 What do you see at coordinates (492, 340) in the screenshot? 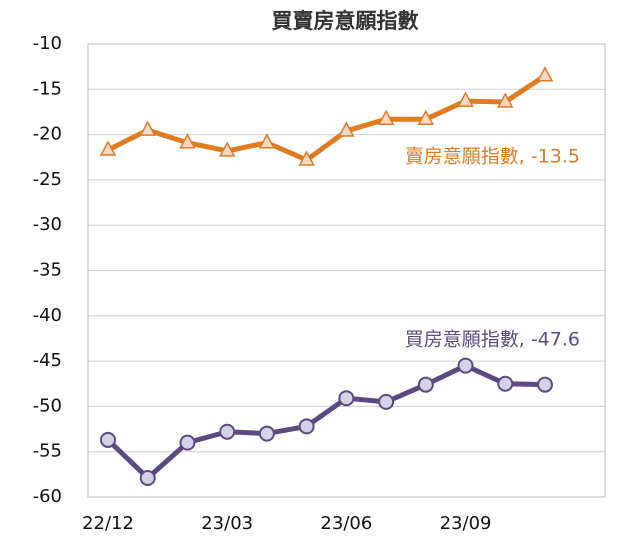
I see `annotation: 買房意願指數, -47.6` at bounding box center [492, 340].